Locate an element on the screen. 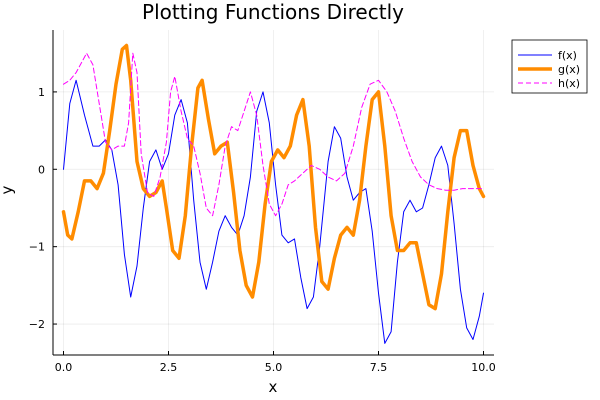  x-tick-label: 7.5 is located at coordinates (379, 367).